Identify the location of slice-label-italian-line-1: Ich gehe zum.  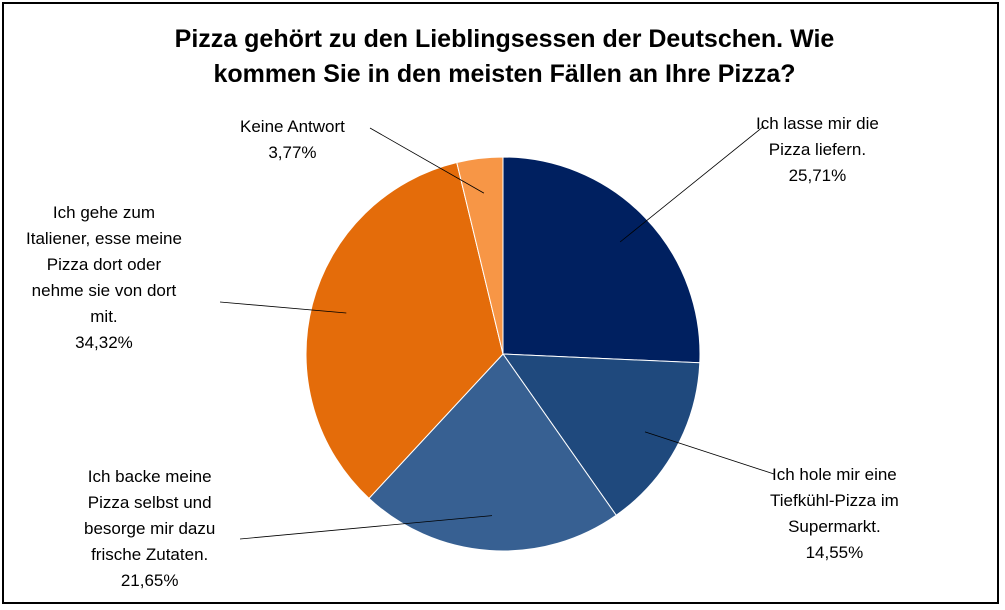
(103, 212).